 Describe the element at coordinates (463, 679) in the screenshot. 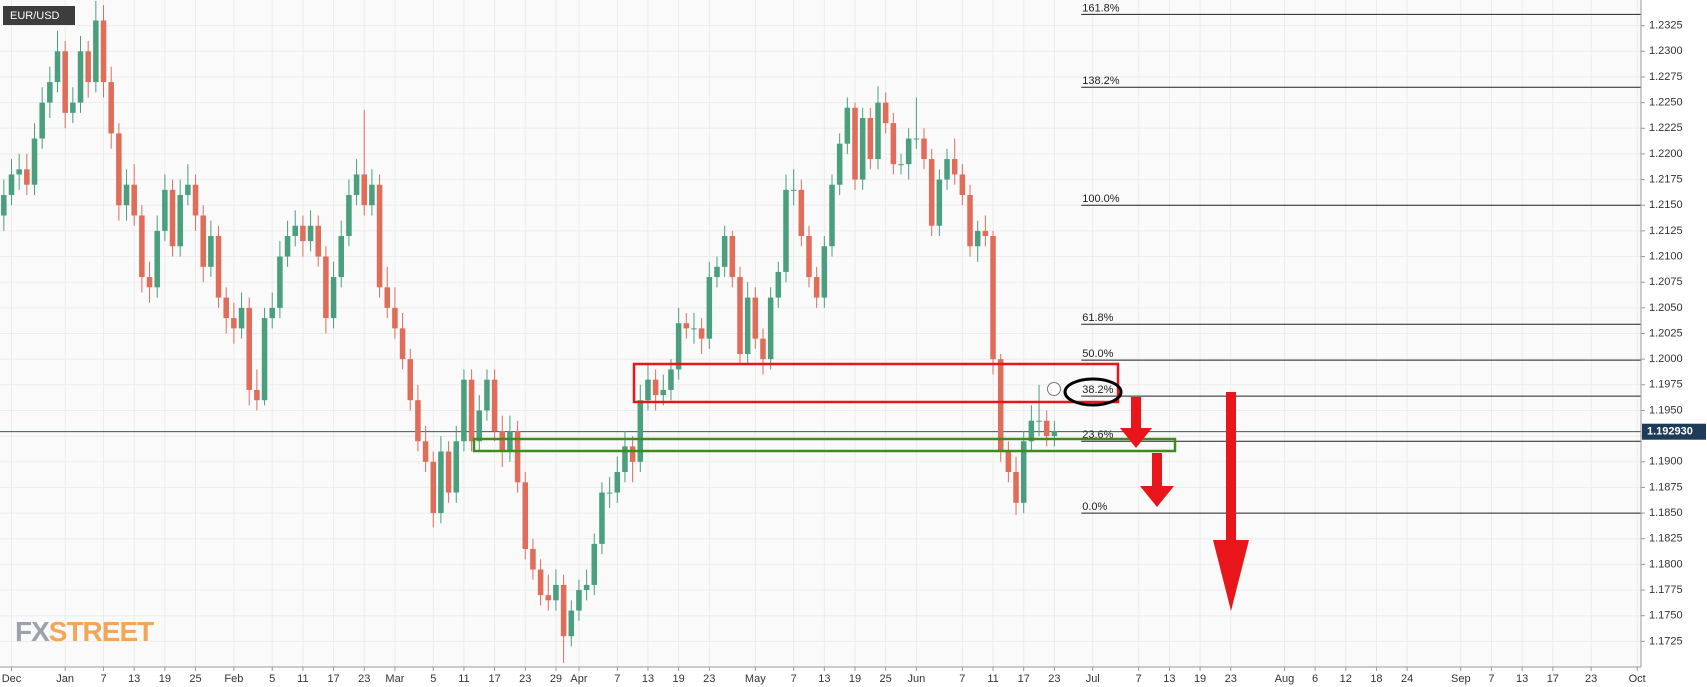

I see `x-tick-label: 11` at that location.